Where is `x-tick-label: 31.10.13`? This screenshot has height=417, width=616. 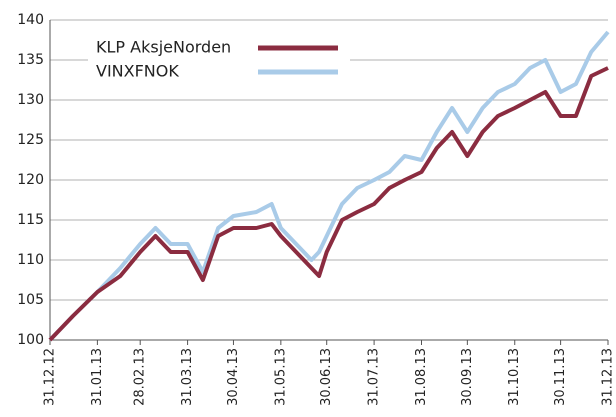
x-tick-label: 31.10.13 is located at coordinates (514, 377).